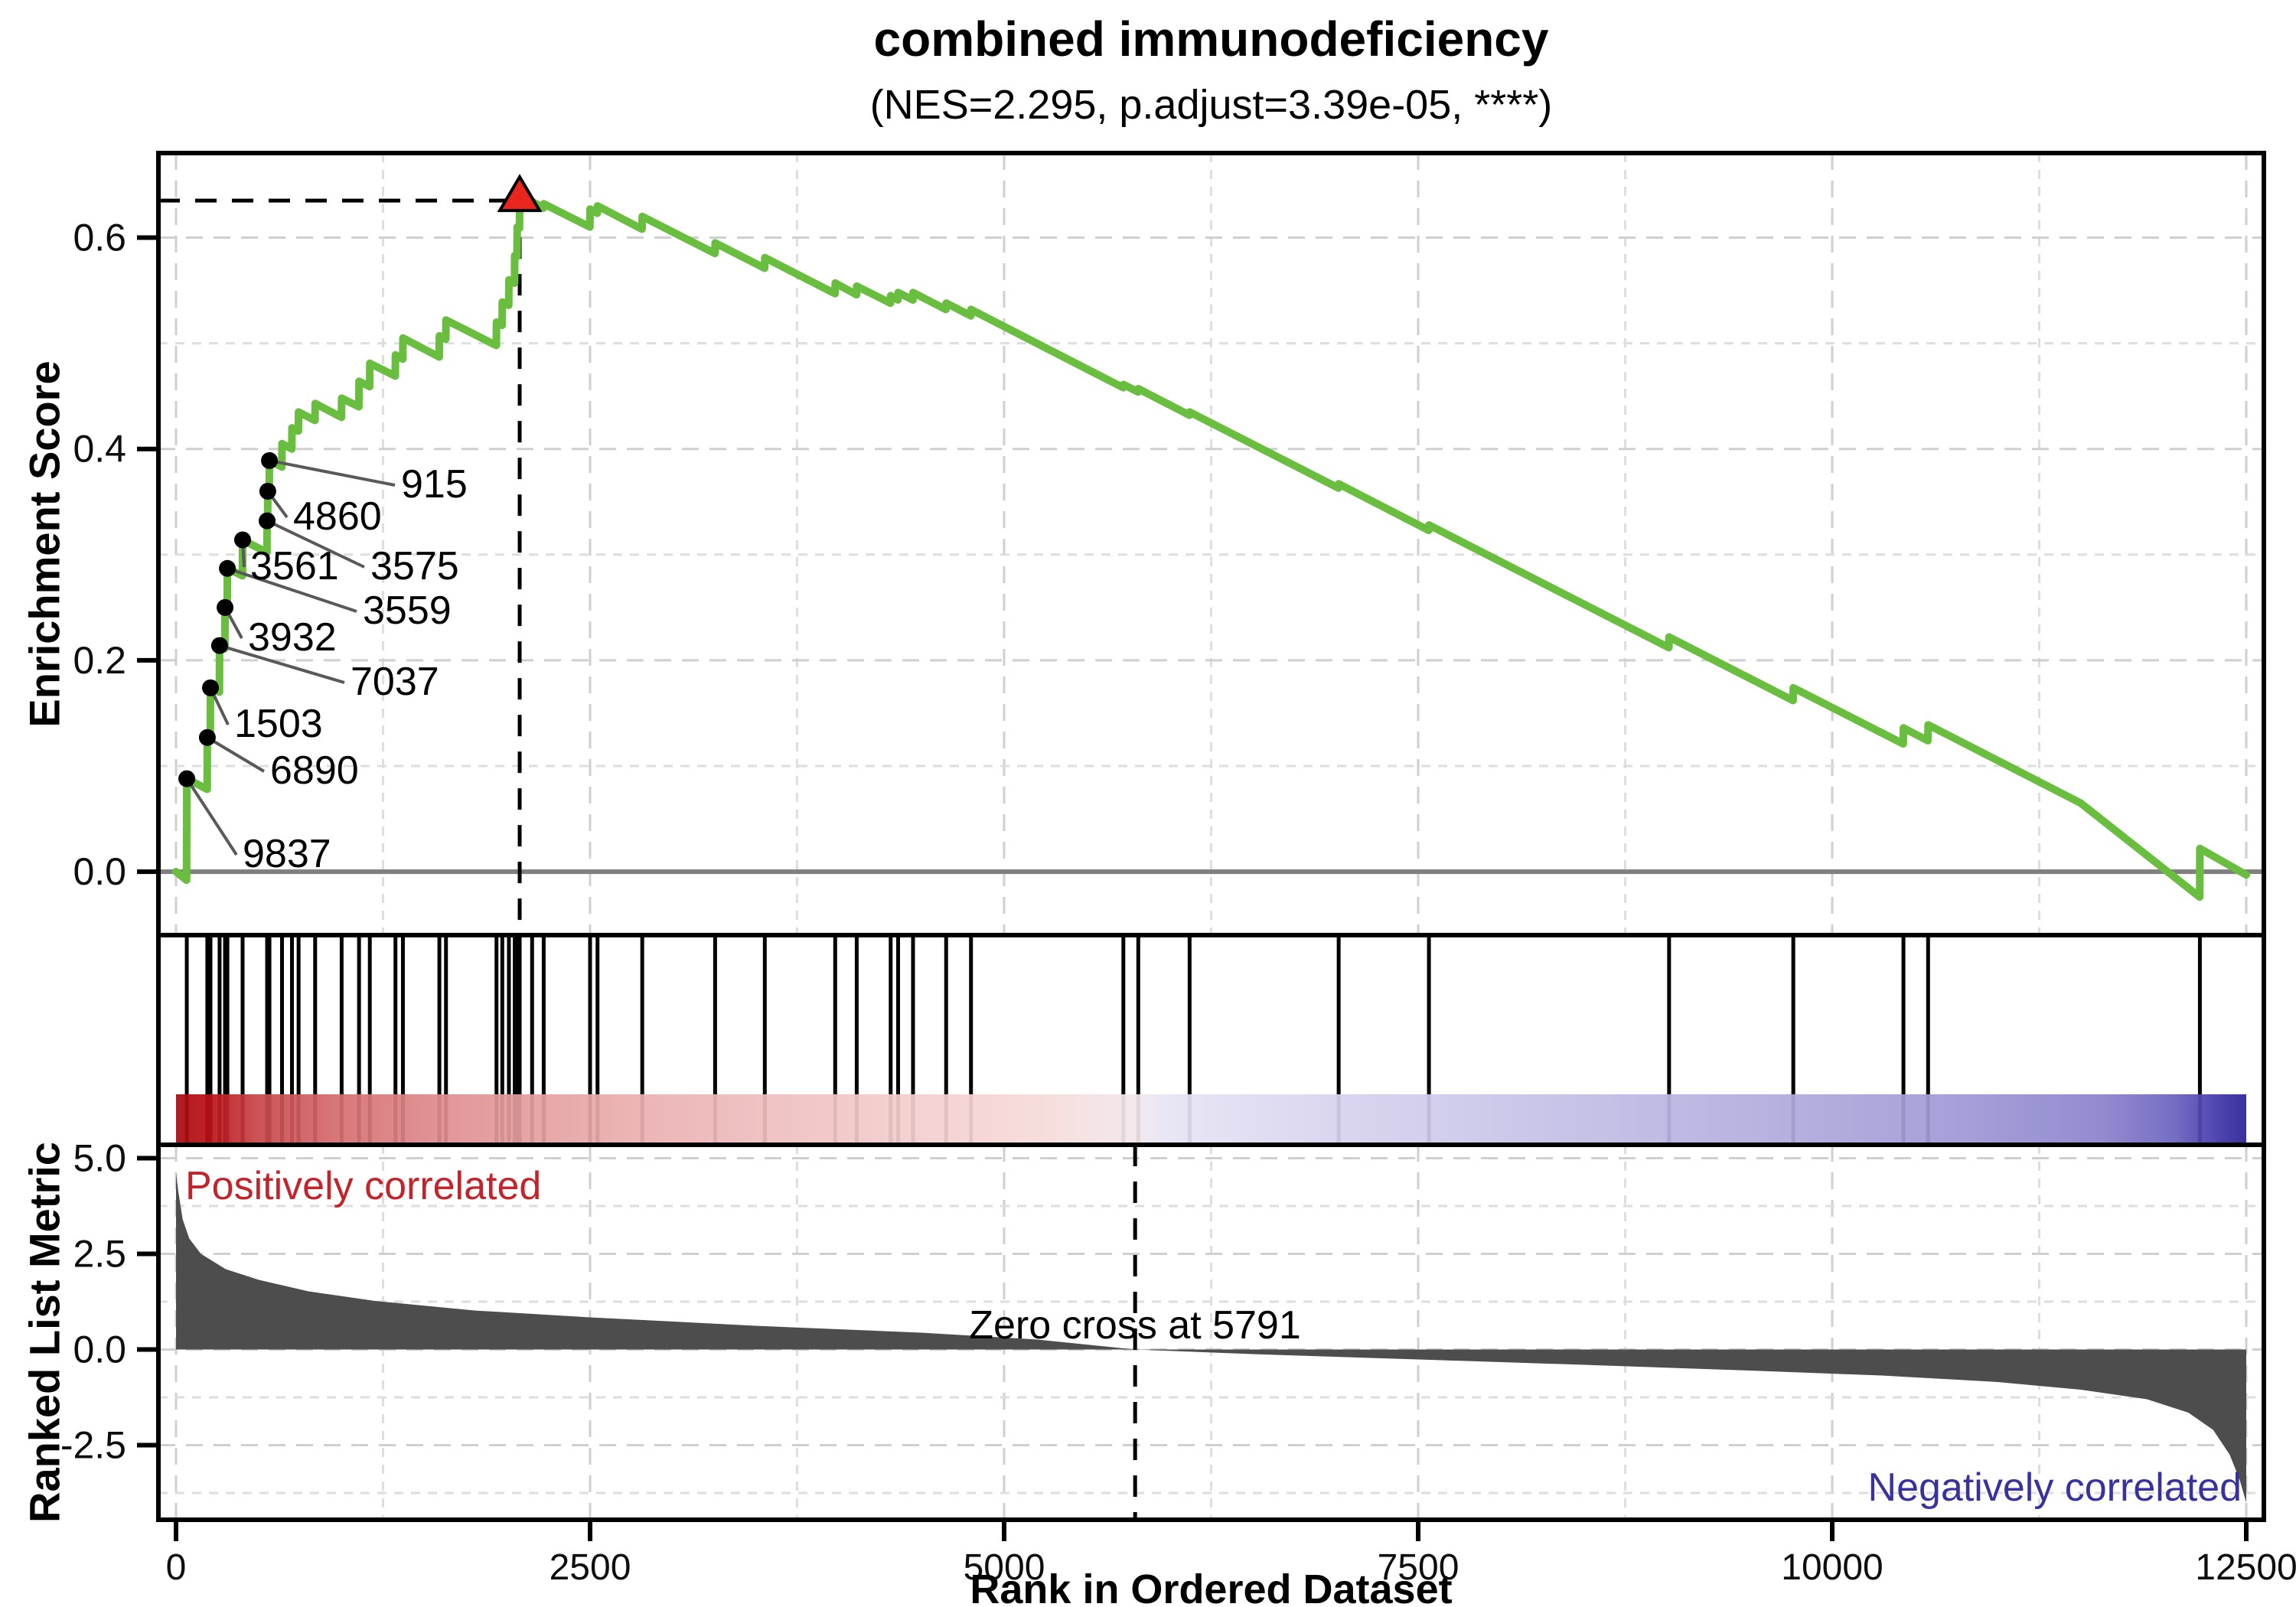 This screenshot has height=1607, width=2296. Describe the element at coordinates (287, 854) in the screenshot. I see `gene-label-9837: 9837` at that location.